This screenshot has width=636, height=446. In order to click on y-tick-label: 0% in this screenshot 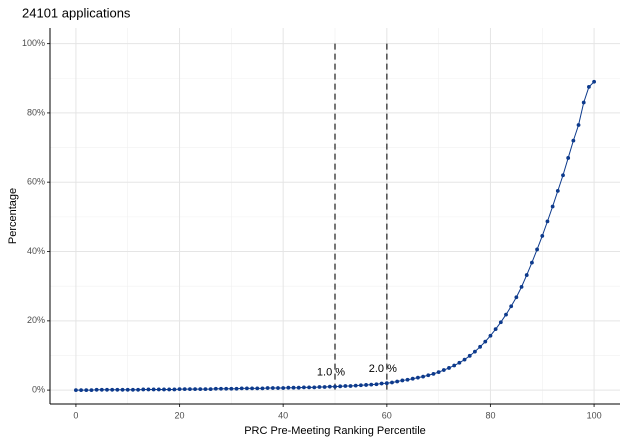, I will do `click(38, 390)`.